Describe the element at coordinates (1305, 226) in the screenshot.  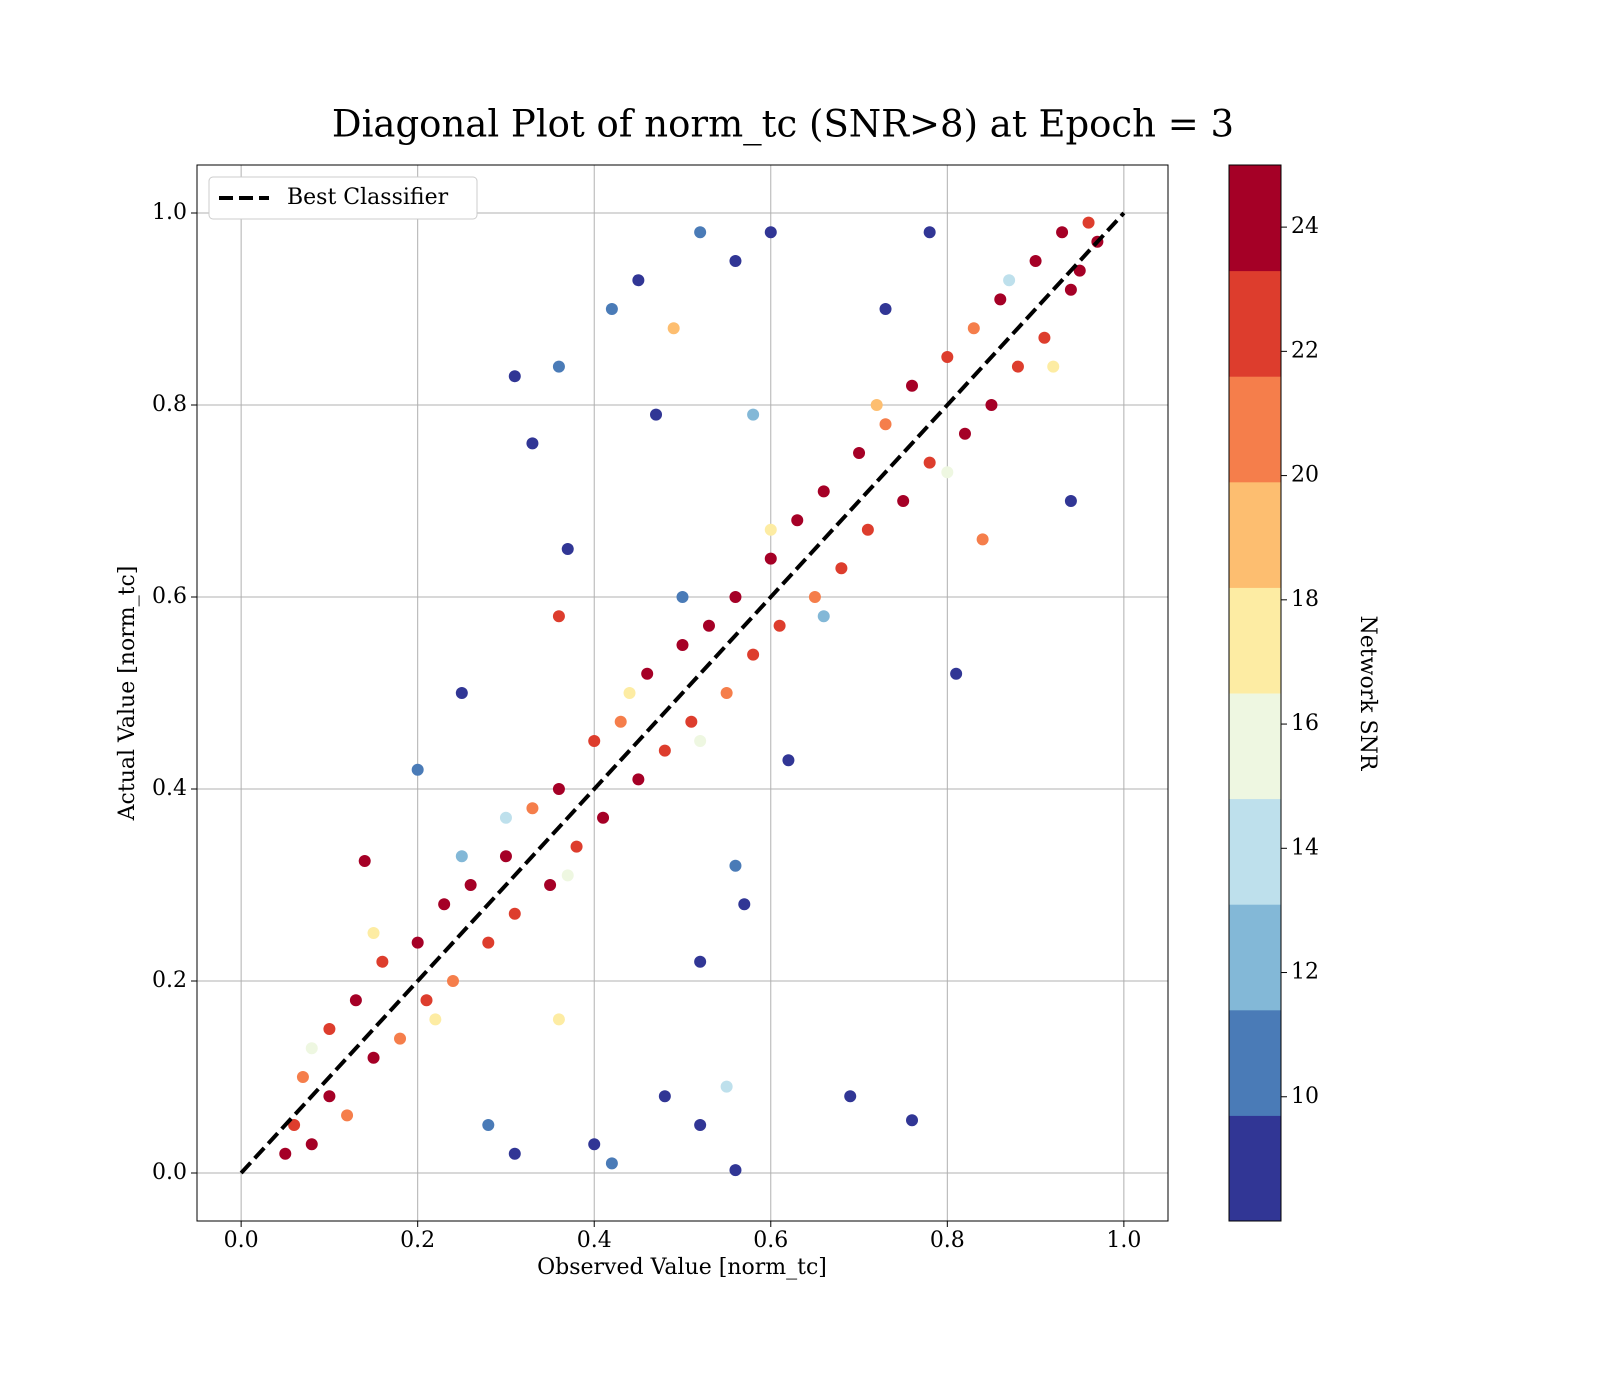
I see `colorbar-tick-label: 24` at that location.